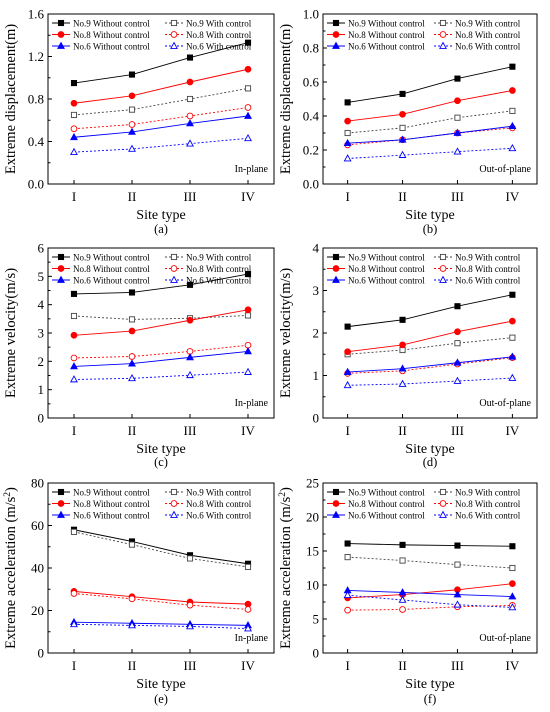  What do you see at coordinates (111, 47) in the screenshot?
I see `legend-label: No.6 Without control` at bounding box center [111, 47].